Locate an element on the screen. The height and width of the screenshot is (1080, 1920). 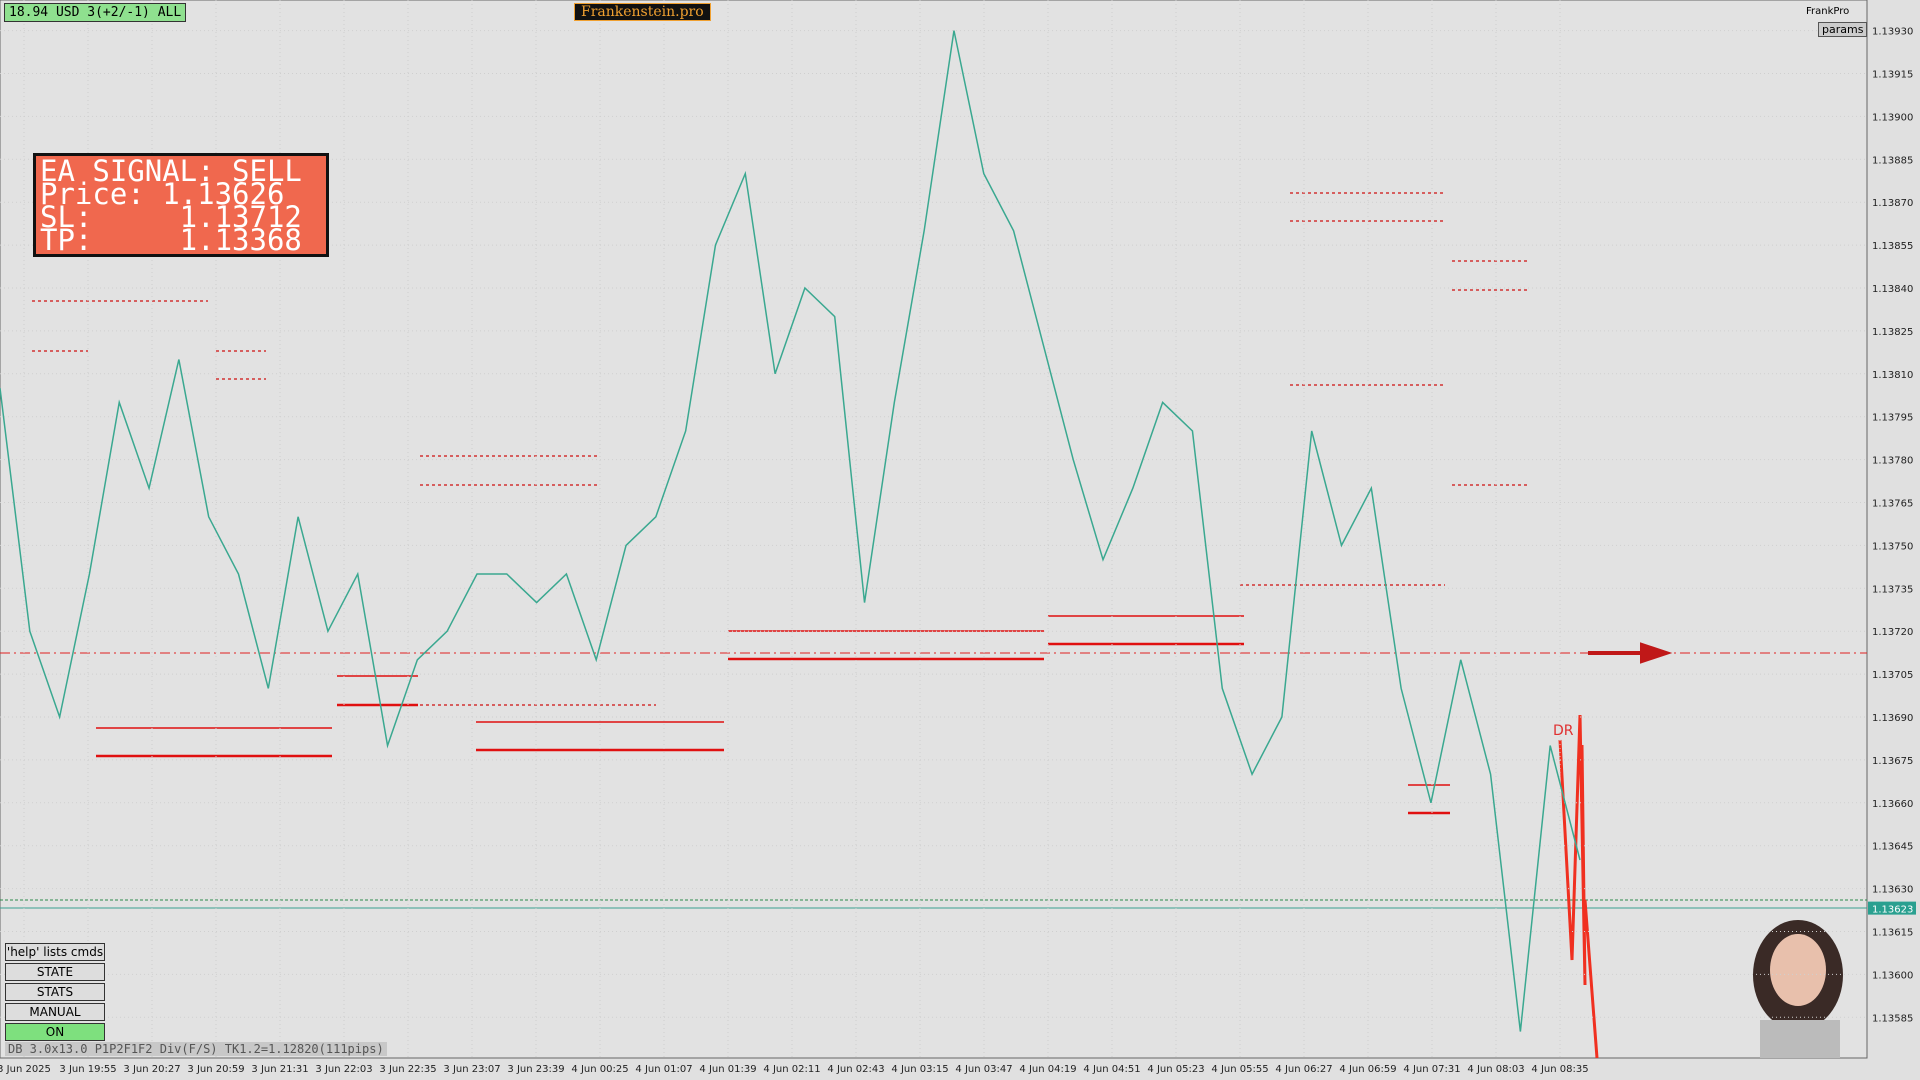
price-label: 1.13930 is located at coordinates (1892, 32).